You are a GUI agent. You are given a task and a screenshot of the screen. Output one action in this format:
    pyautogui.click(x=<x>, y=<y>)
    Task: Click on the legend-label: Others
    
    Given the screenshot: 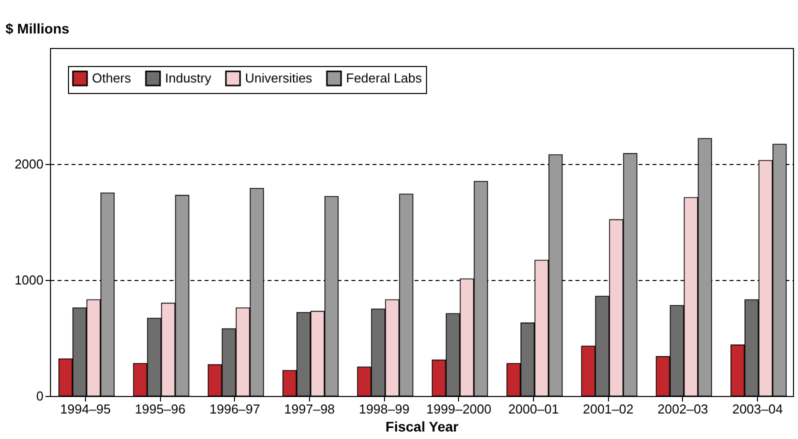 What is the action you would take?
    pyautogui.click(x=112, y=78)
    